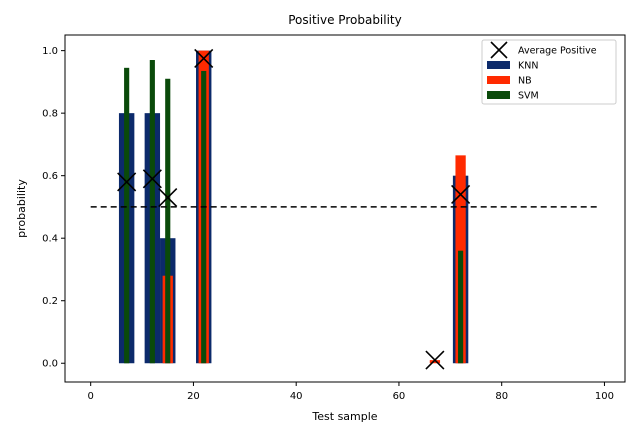  Describe the element at coordinates (351, 392) in the screenshot. I see `x-axis-ticks: 0 20 40 60 80 100` at that location.